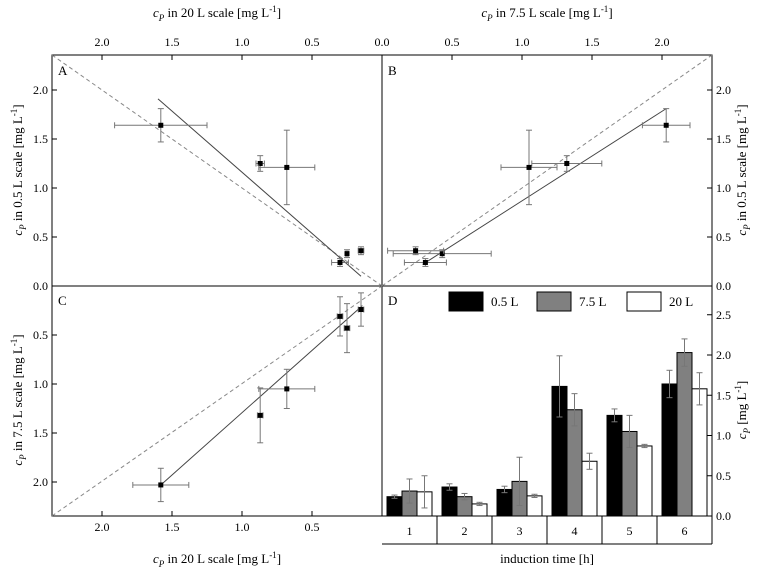 The width and height of the screenshot is (765, 571). Describe the element at coordinates (18, 399) in the screenshot. I see `panel-c-y-title: cP in 7.5 L scale [mg L-1]` at that location.